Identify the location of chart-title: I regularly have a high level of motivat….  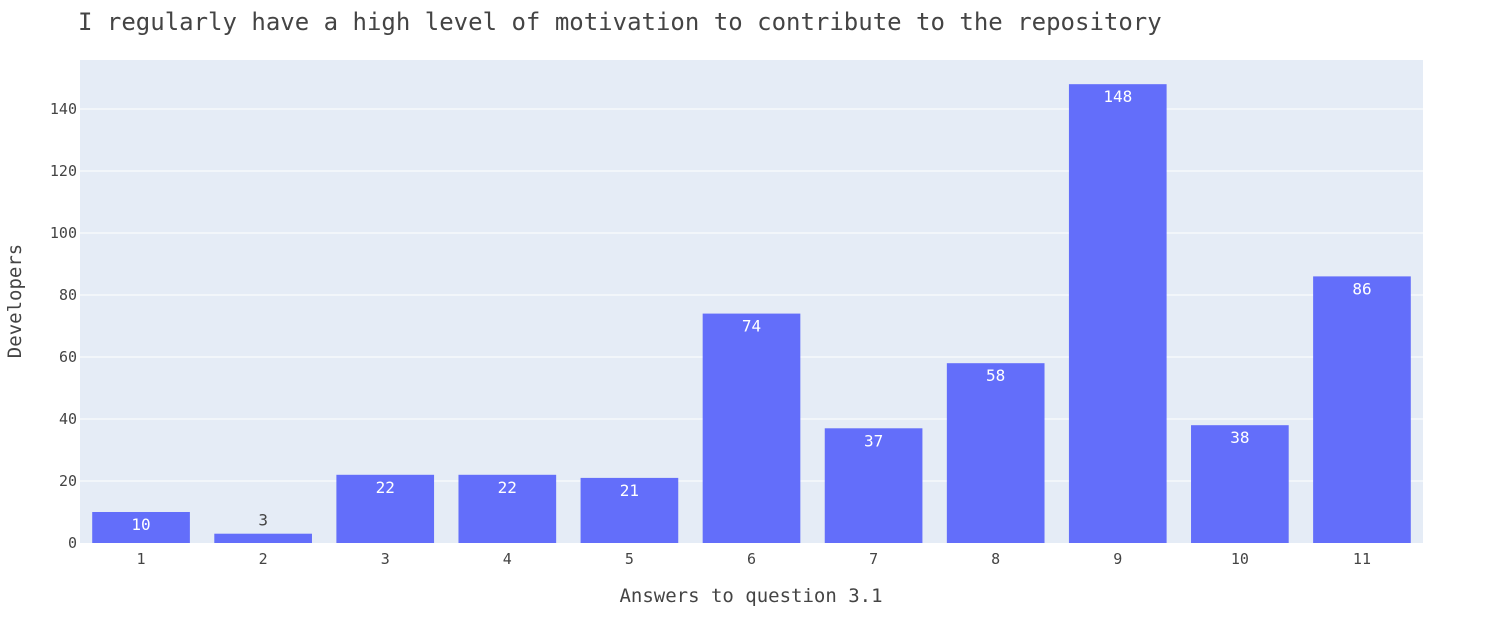
(620, 22).